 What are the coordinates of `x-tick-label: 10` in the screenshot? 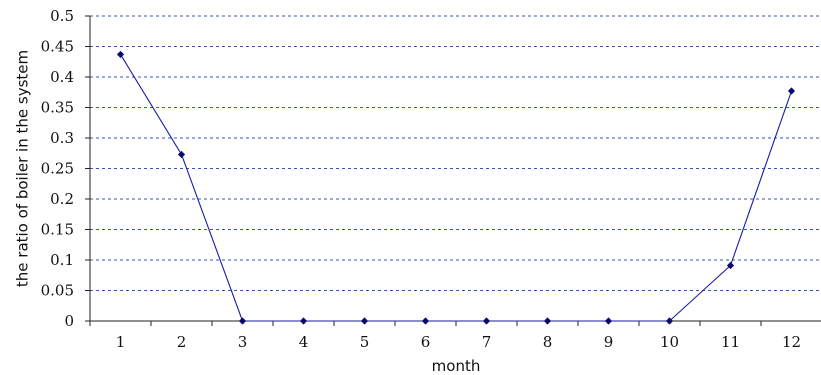 It's located at (669, 342).